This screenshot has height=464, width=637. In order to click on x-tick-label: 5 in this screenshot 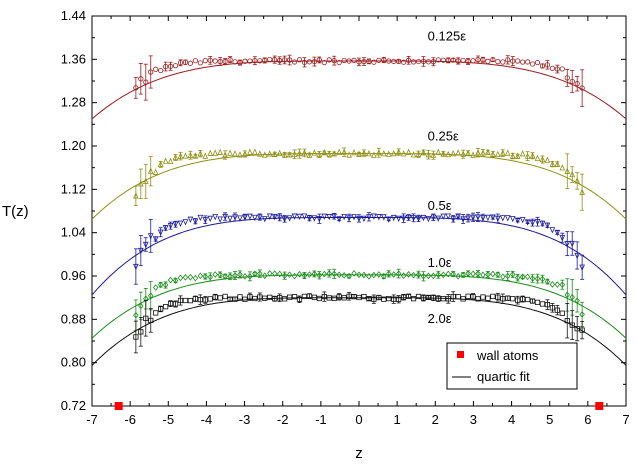, I will do `click(549, 419)`.